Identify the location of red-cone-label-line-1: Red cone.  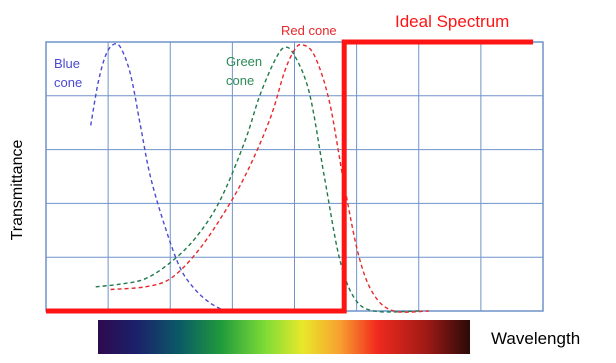
(309, 30).